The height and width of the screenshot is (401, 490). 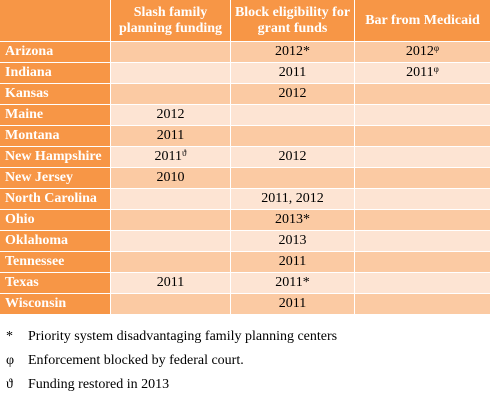 What do you see at coordinates (422, 21) in the screenshot?
I see `header-bar-medicaid: Bar from Medicaid` at bounding box center [422, 21].